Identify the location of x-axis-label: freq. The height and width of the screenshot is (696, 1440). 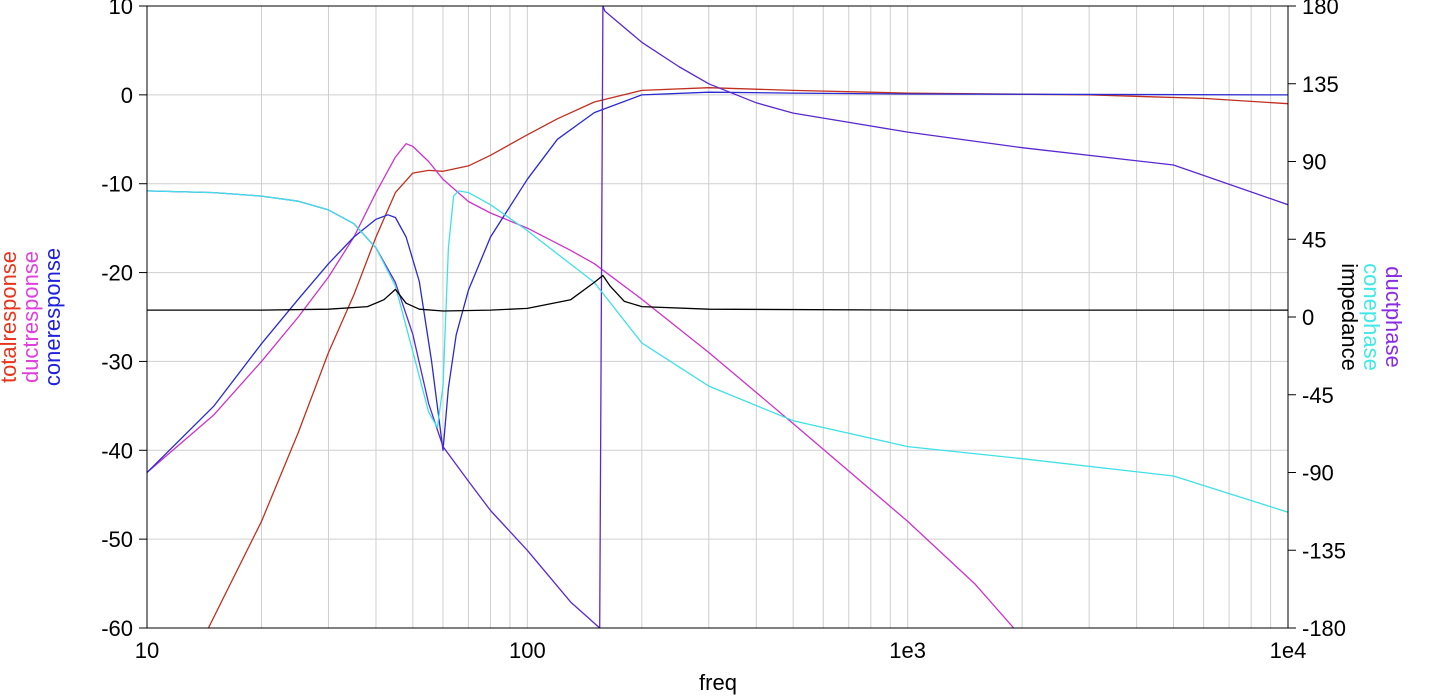
(718, 682).